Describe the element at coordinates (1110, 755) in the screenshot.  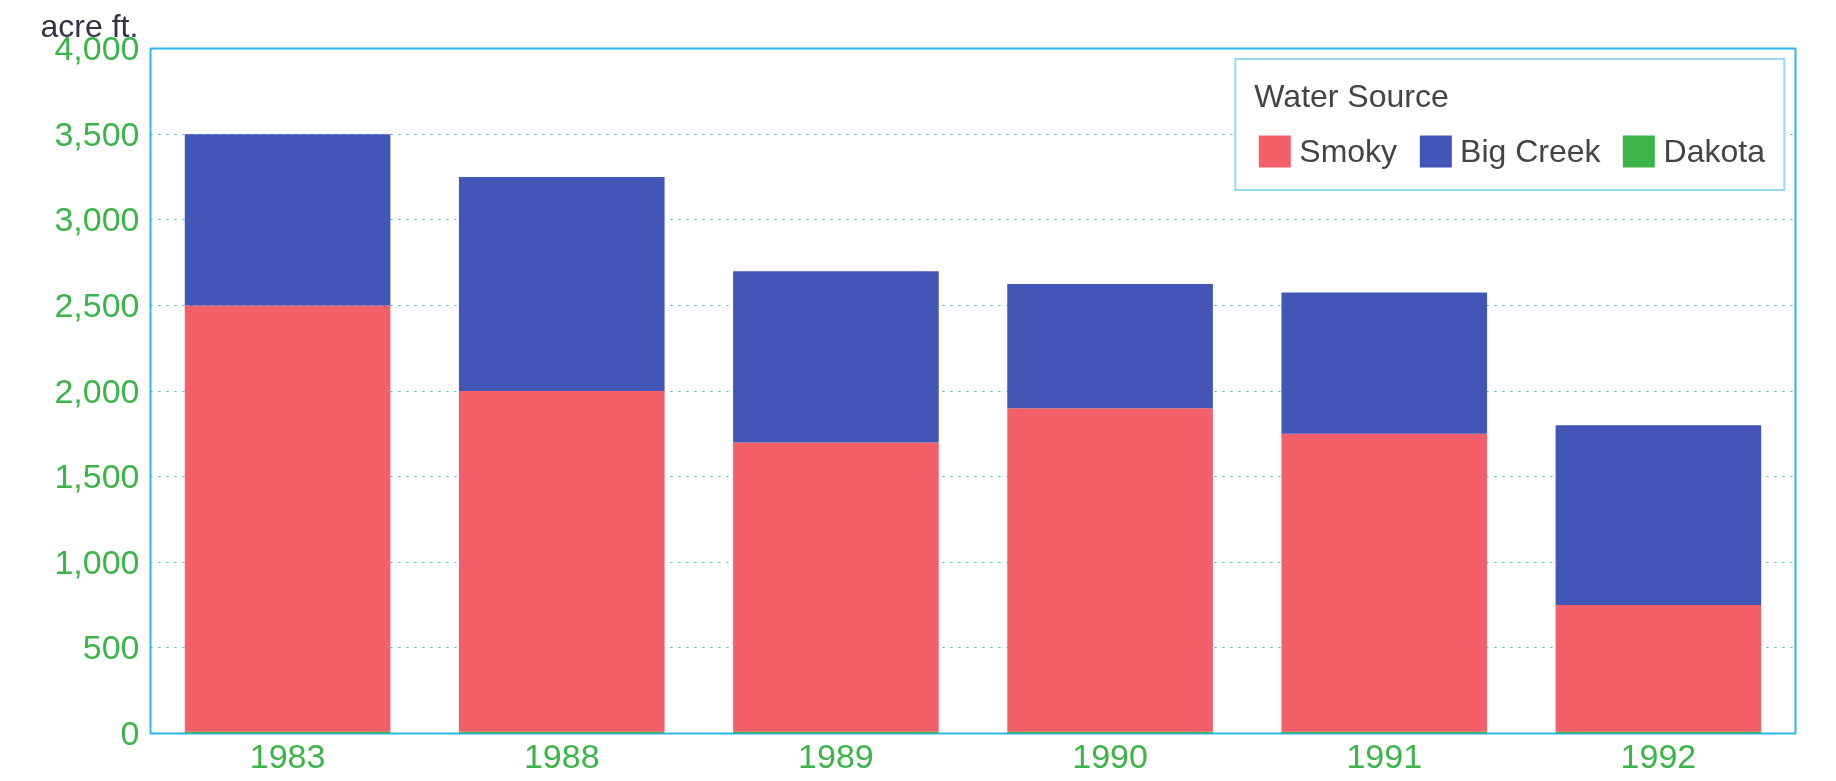
I see `x-tick-label: 1990` at that location.